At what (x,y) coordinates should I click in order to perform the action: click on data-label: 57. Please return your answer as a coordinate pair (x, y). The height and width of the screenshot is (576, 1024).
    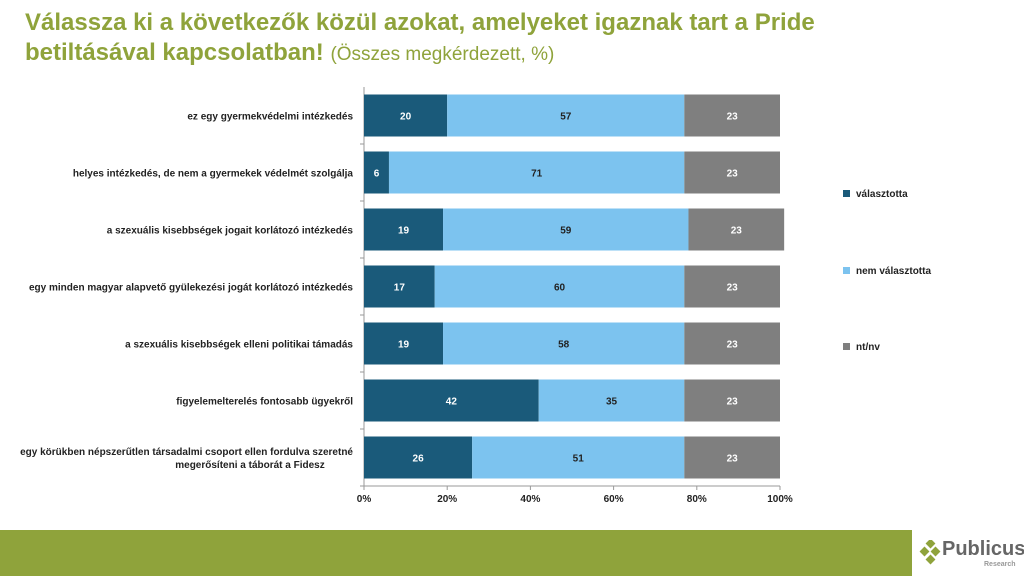
    Looking at the image, I should click on (566, 117).